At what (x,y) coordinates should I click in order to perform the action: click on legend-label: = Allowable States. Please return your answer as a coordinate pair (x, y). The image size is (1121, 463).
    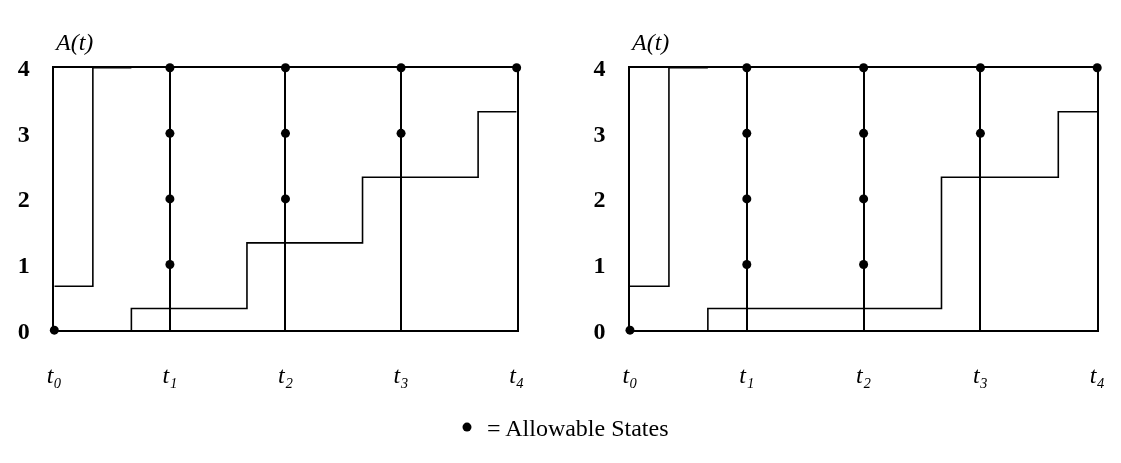
    Looking at the image, I should click on (578, 428).